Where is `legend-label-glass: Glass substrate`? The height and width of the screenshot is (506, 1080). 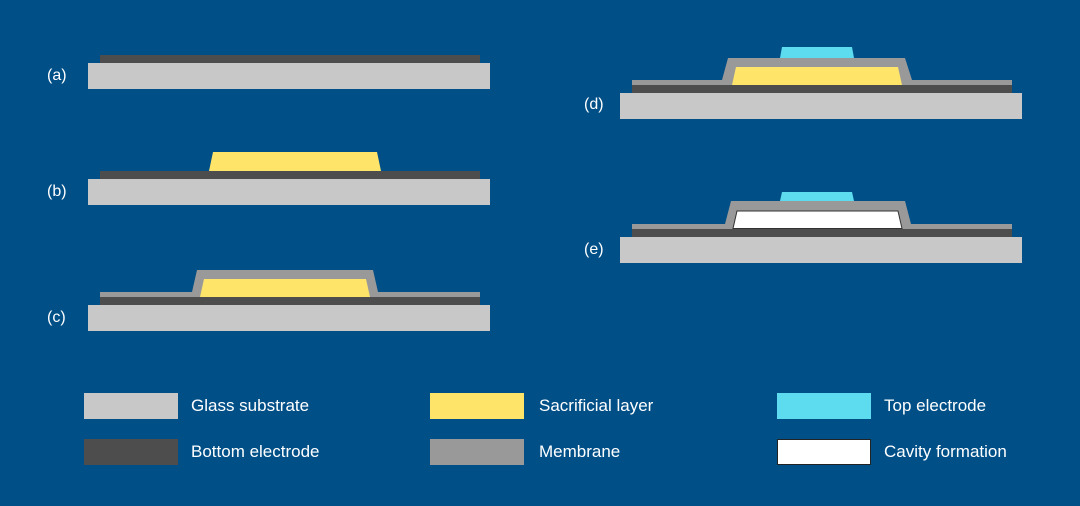 legend-label-glass: Glass substrate is located at coordinates (250, 405).